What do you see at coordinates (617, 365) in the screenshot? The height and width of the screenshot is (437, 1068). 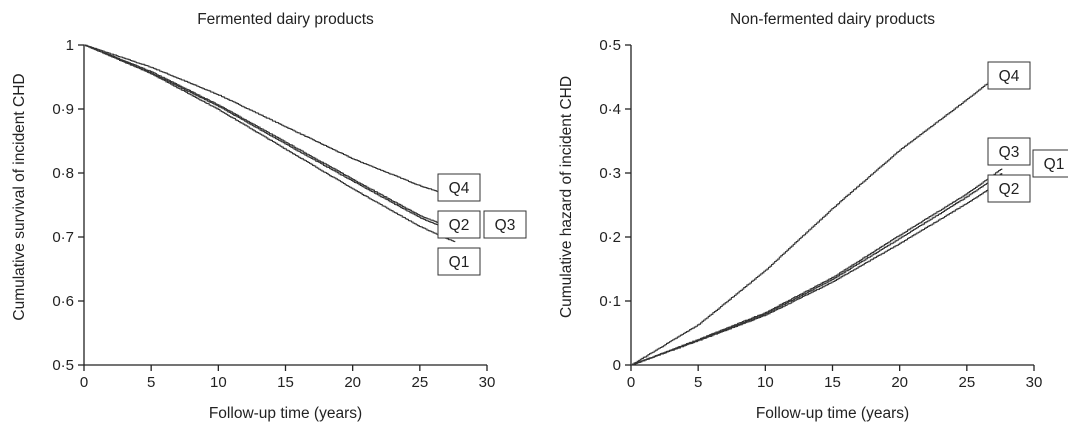 I see `y-tick-label: 0` at bounding box center [617, 365].